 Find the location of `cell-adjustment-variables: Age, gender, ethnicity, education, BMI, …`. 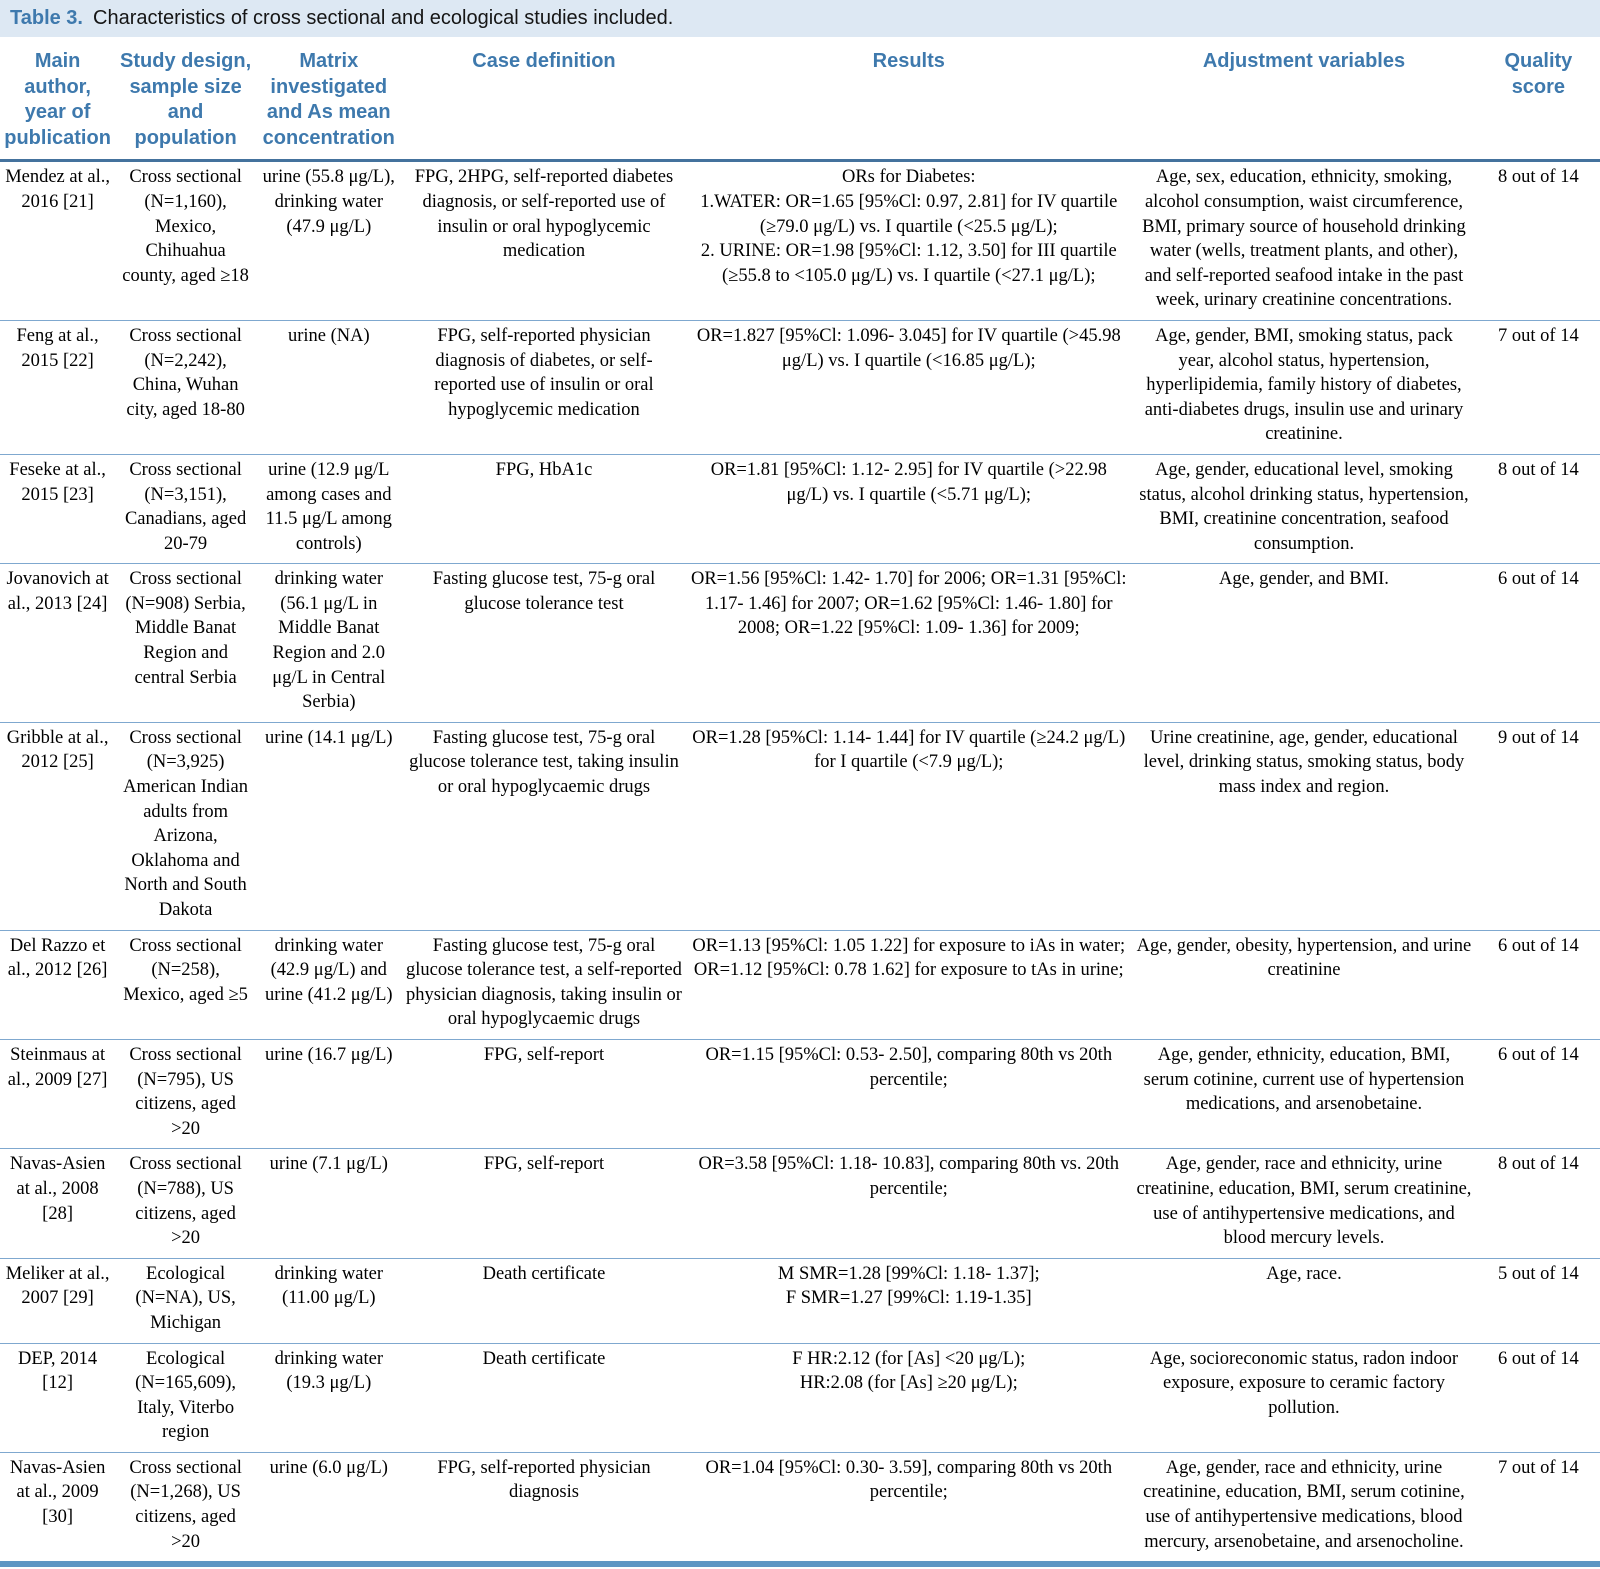

cell-adjustment-variables: Age, gender, ethnicity, education, BMI, … is located at coordinates (1304, 1094).